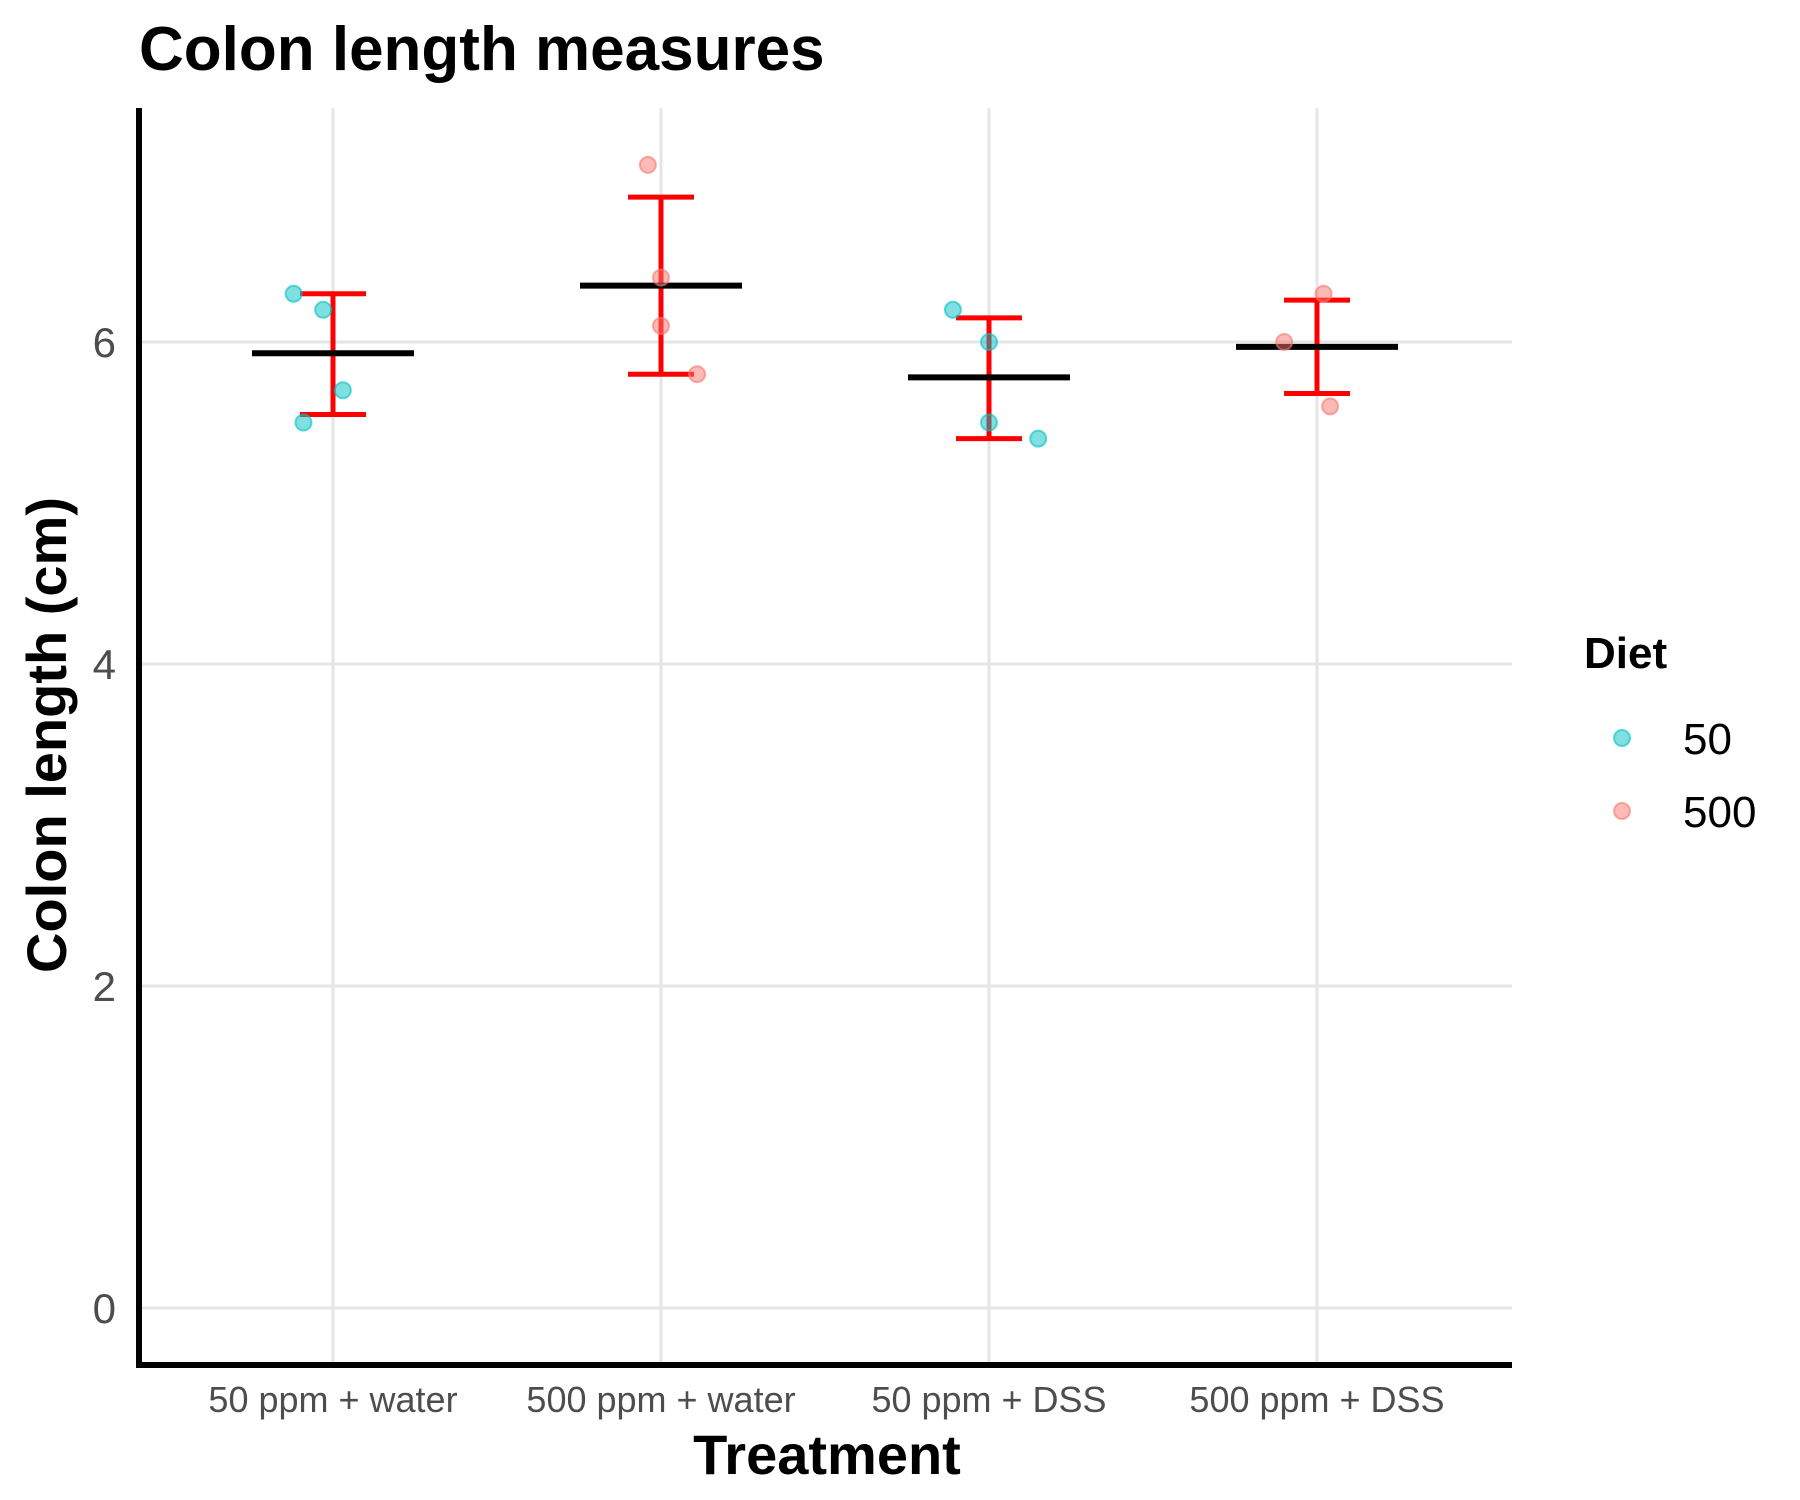 This screenshot has height=1500, width=1800. I want to click on y-tick-label: 4, so click(104, 664).